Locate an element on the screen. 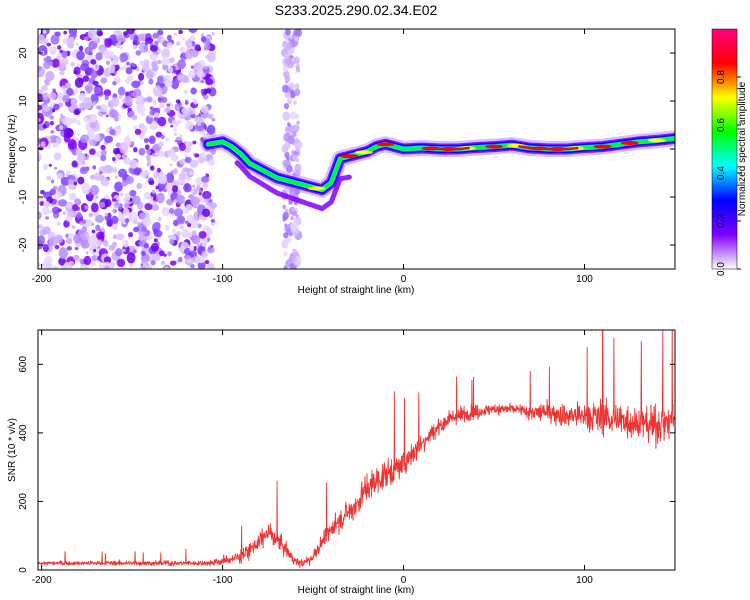 The width and height of the screenshot is (750, 600). snr-ylabel: SNR (10 * v/v) is located at coordinates (12, 450).